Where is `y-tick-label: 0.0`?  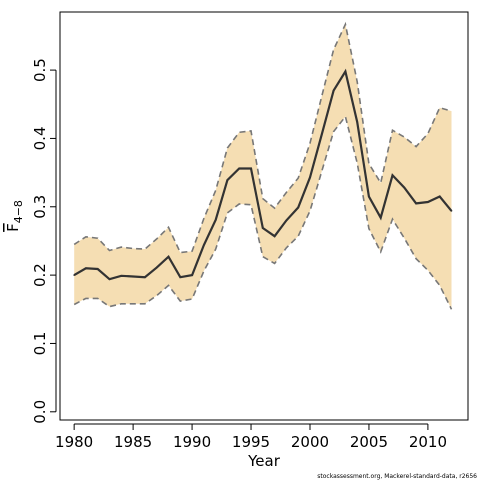
y-tick-label: 0.0 is located at coordinates (40, 412).